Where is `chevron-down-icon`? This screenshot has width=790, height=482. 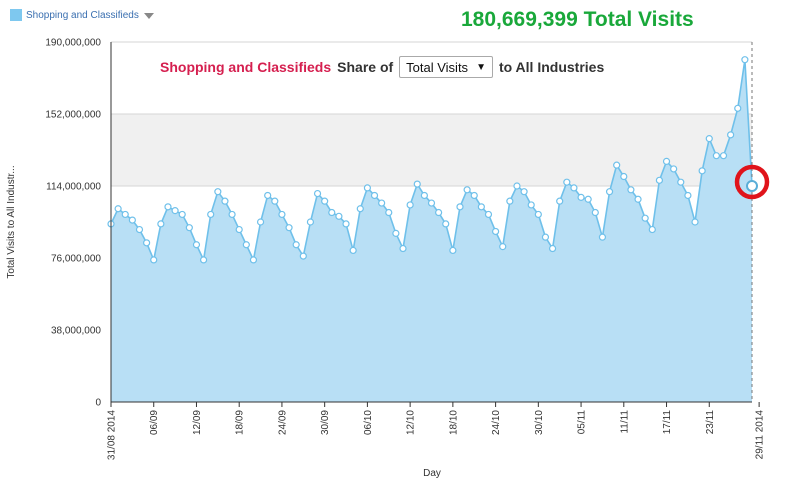 chevron-down-icon is located at coordinates (148, 16).